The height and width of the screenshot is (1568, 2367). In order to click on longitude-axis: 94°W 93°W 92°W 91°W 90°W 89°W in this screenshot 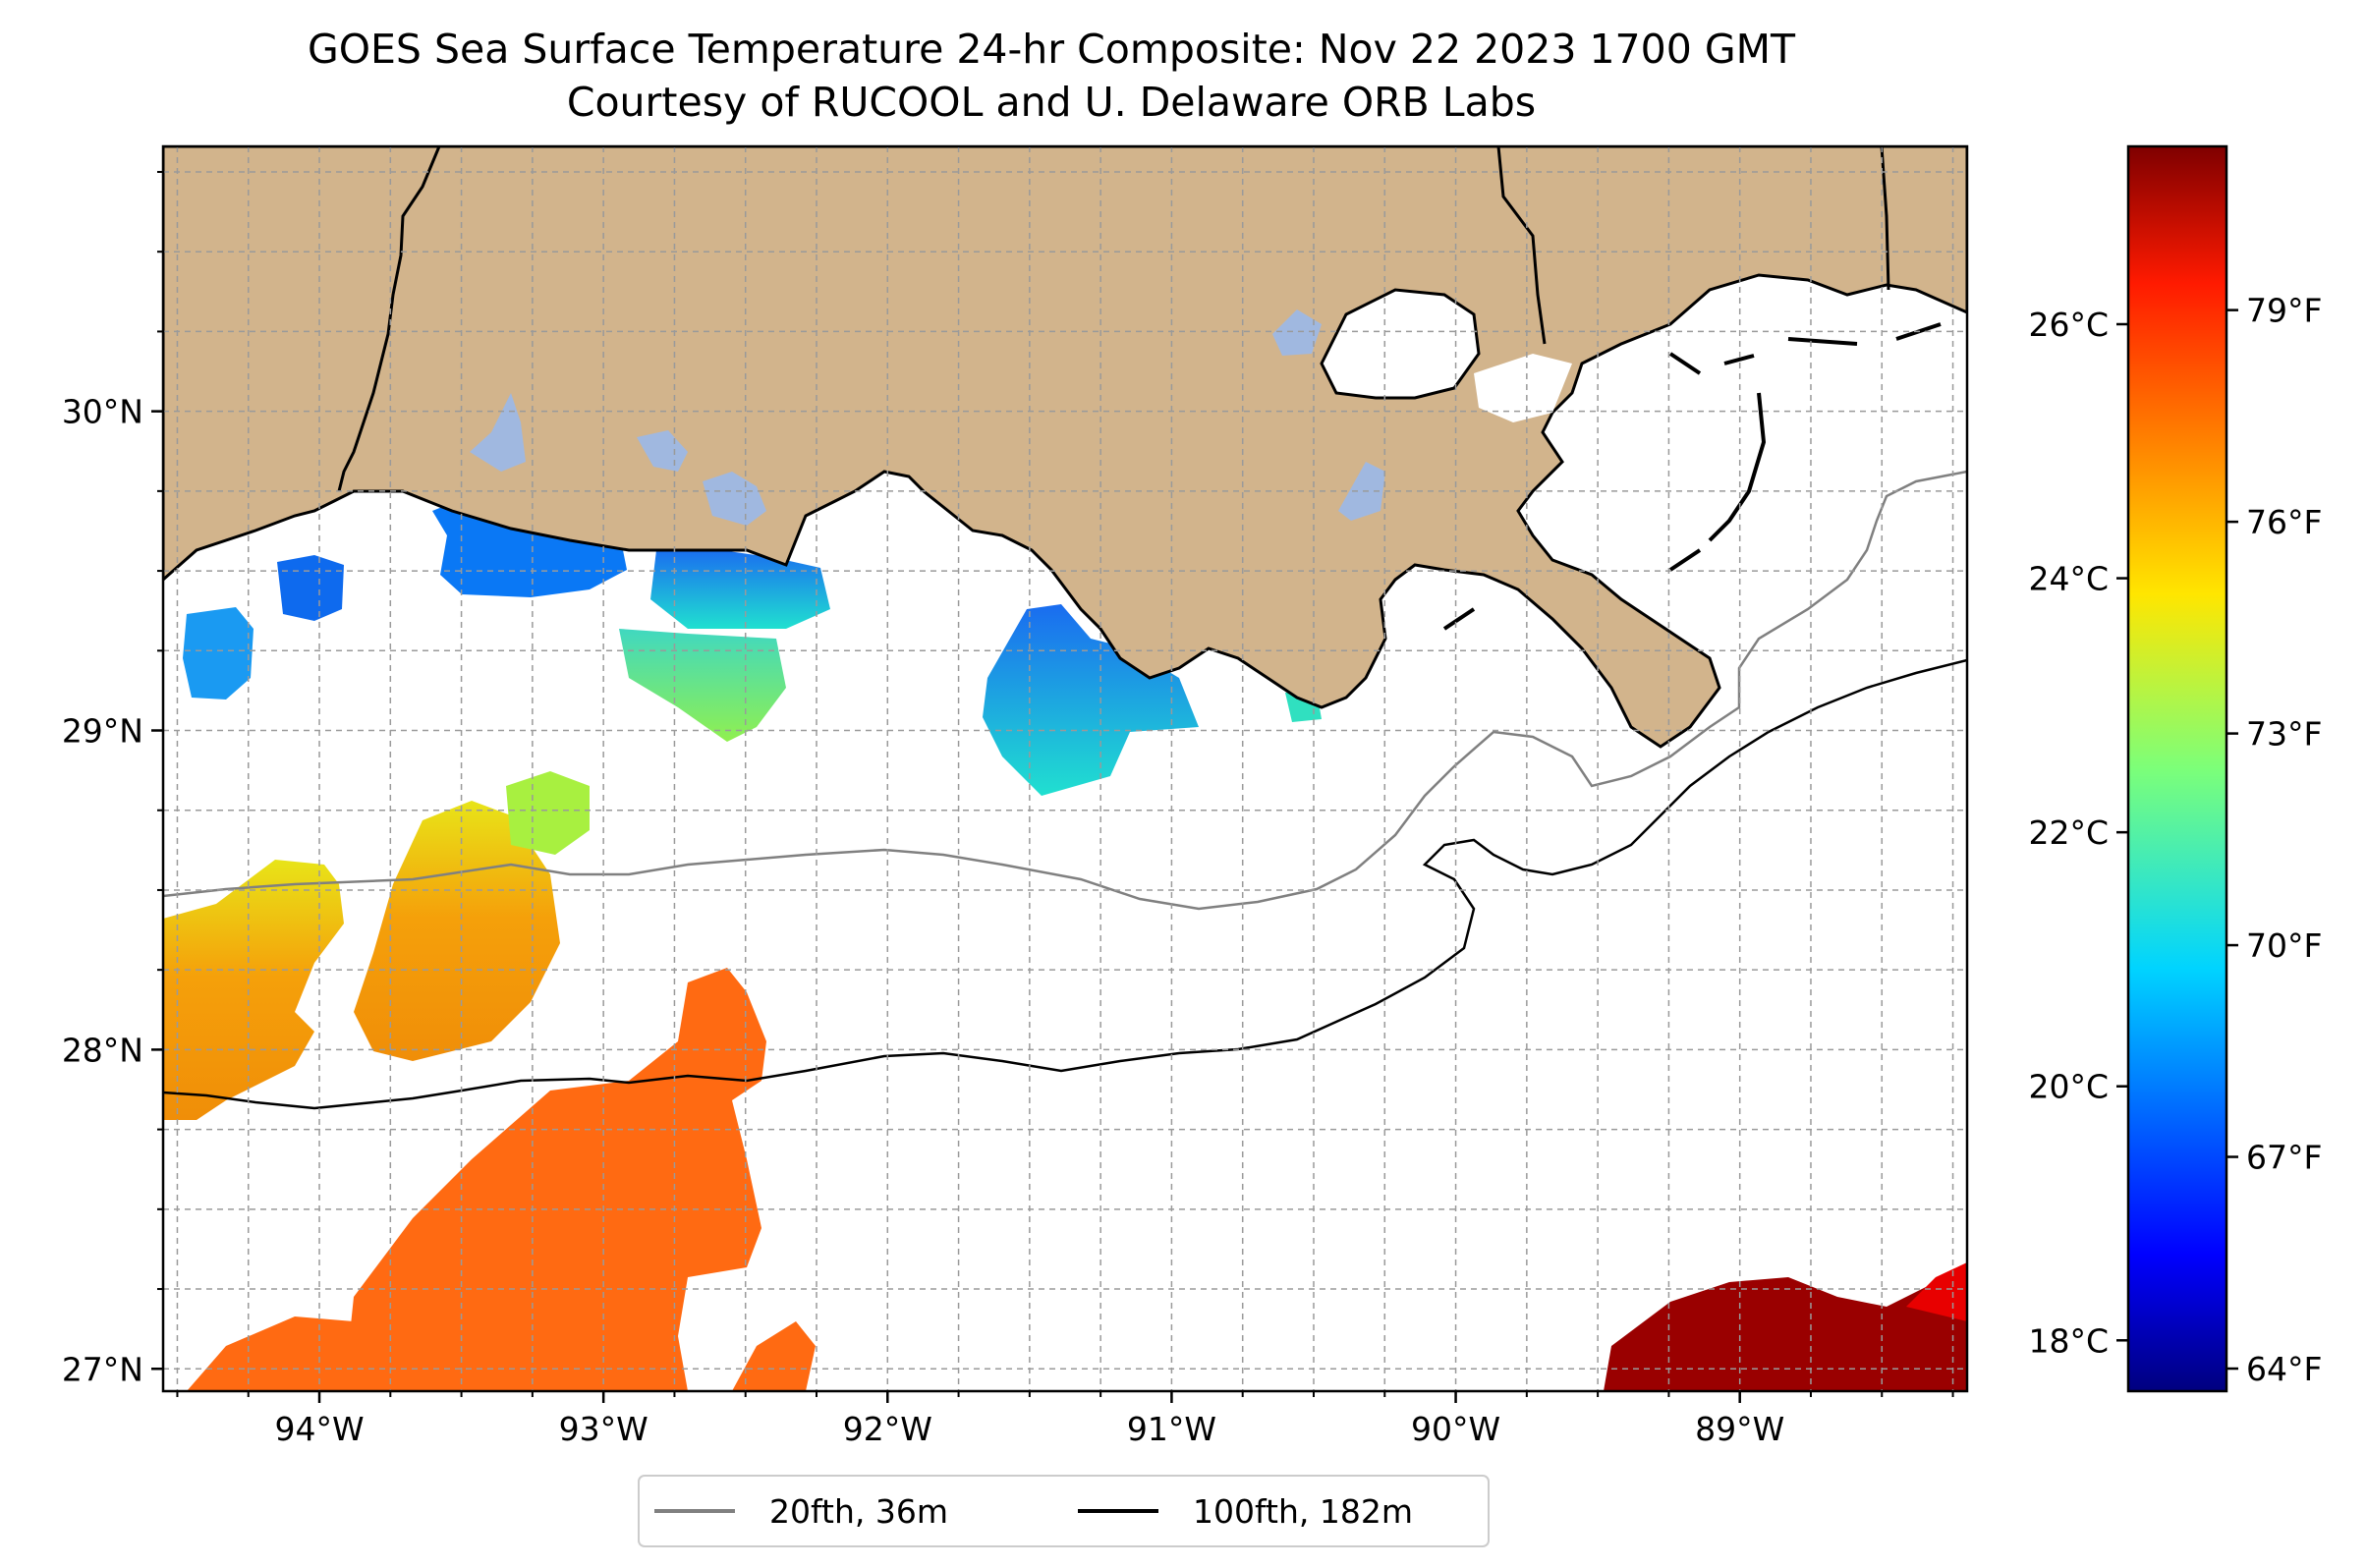, I will do `click(1065, 1419)`.